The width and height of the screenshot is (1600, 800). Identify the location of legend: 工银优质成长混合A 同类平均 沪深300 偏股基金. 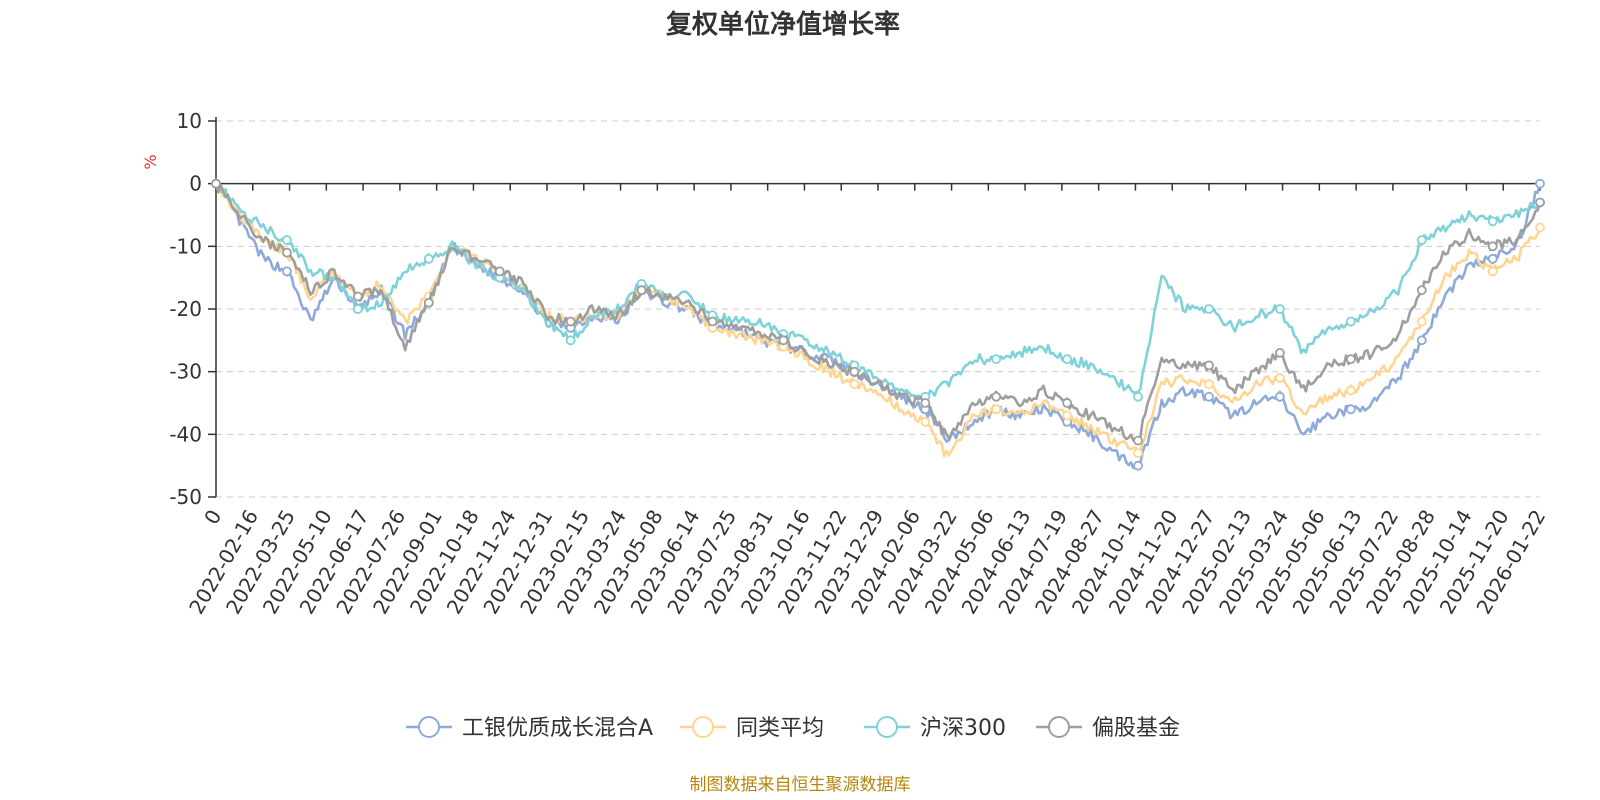
(793, 728).